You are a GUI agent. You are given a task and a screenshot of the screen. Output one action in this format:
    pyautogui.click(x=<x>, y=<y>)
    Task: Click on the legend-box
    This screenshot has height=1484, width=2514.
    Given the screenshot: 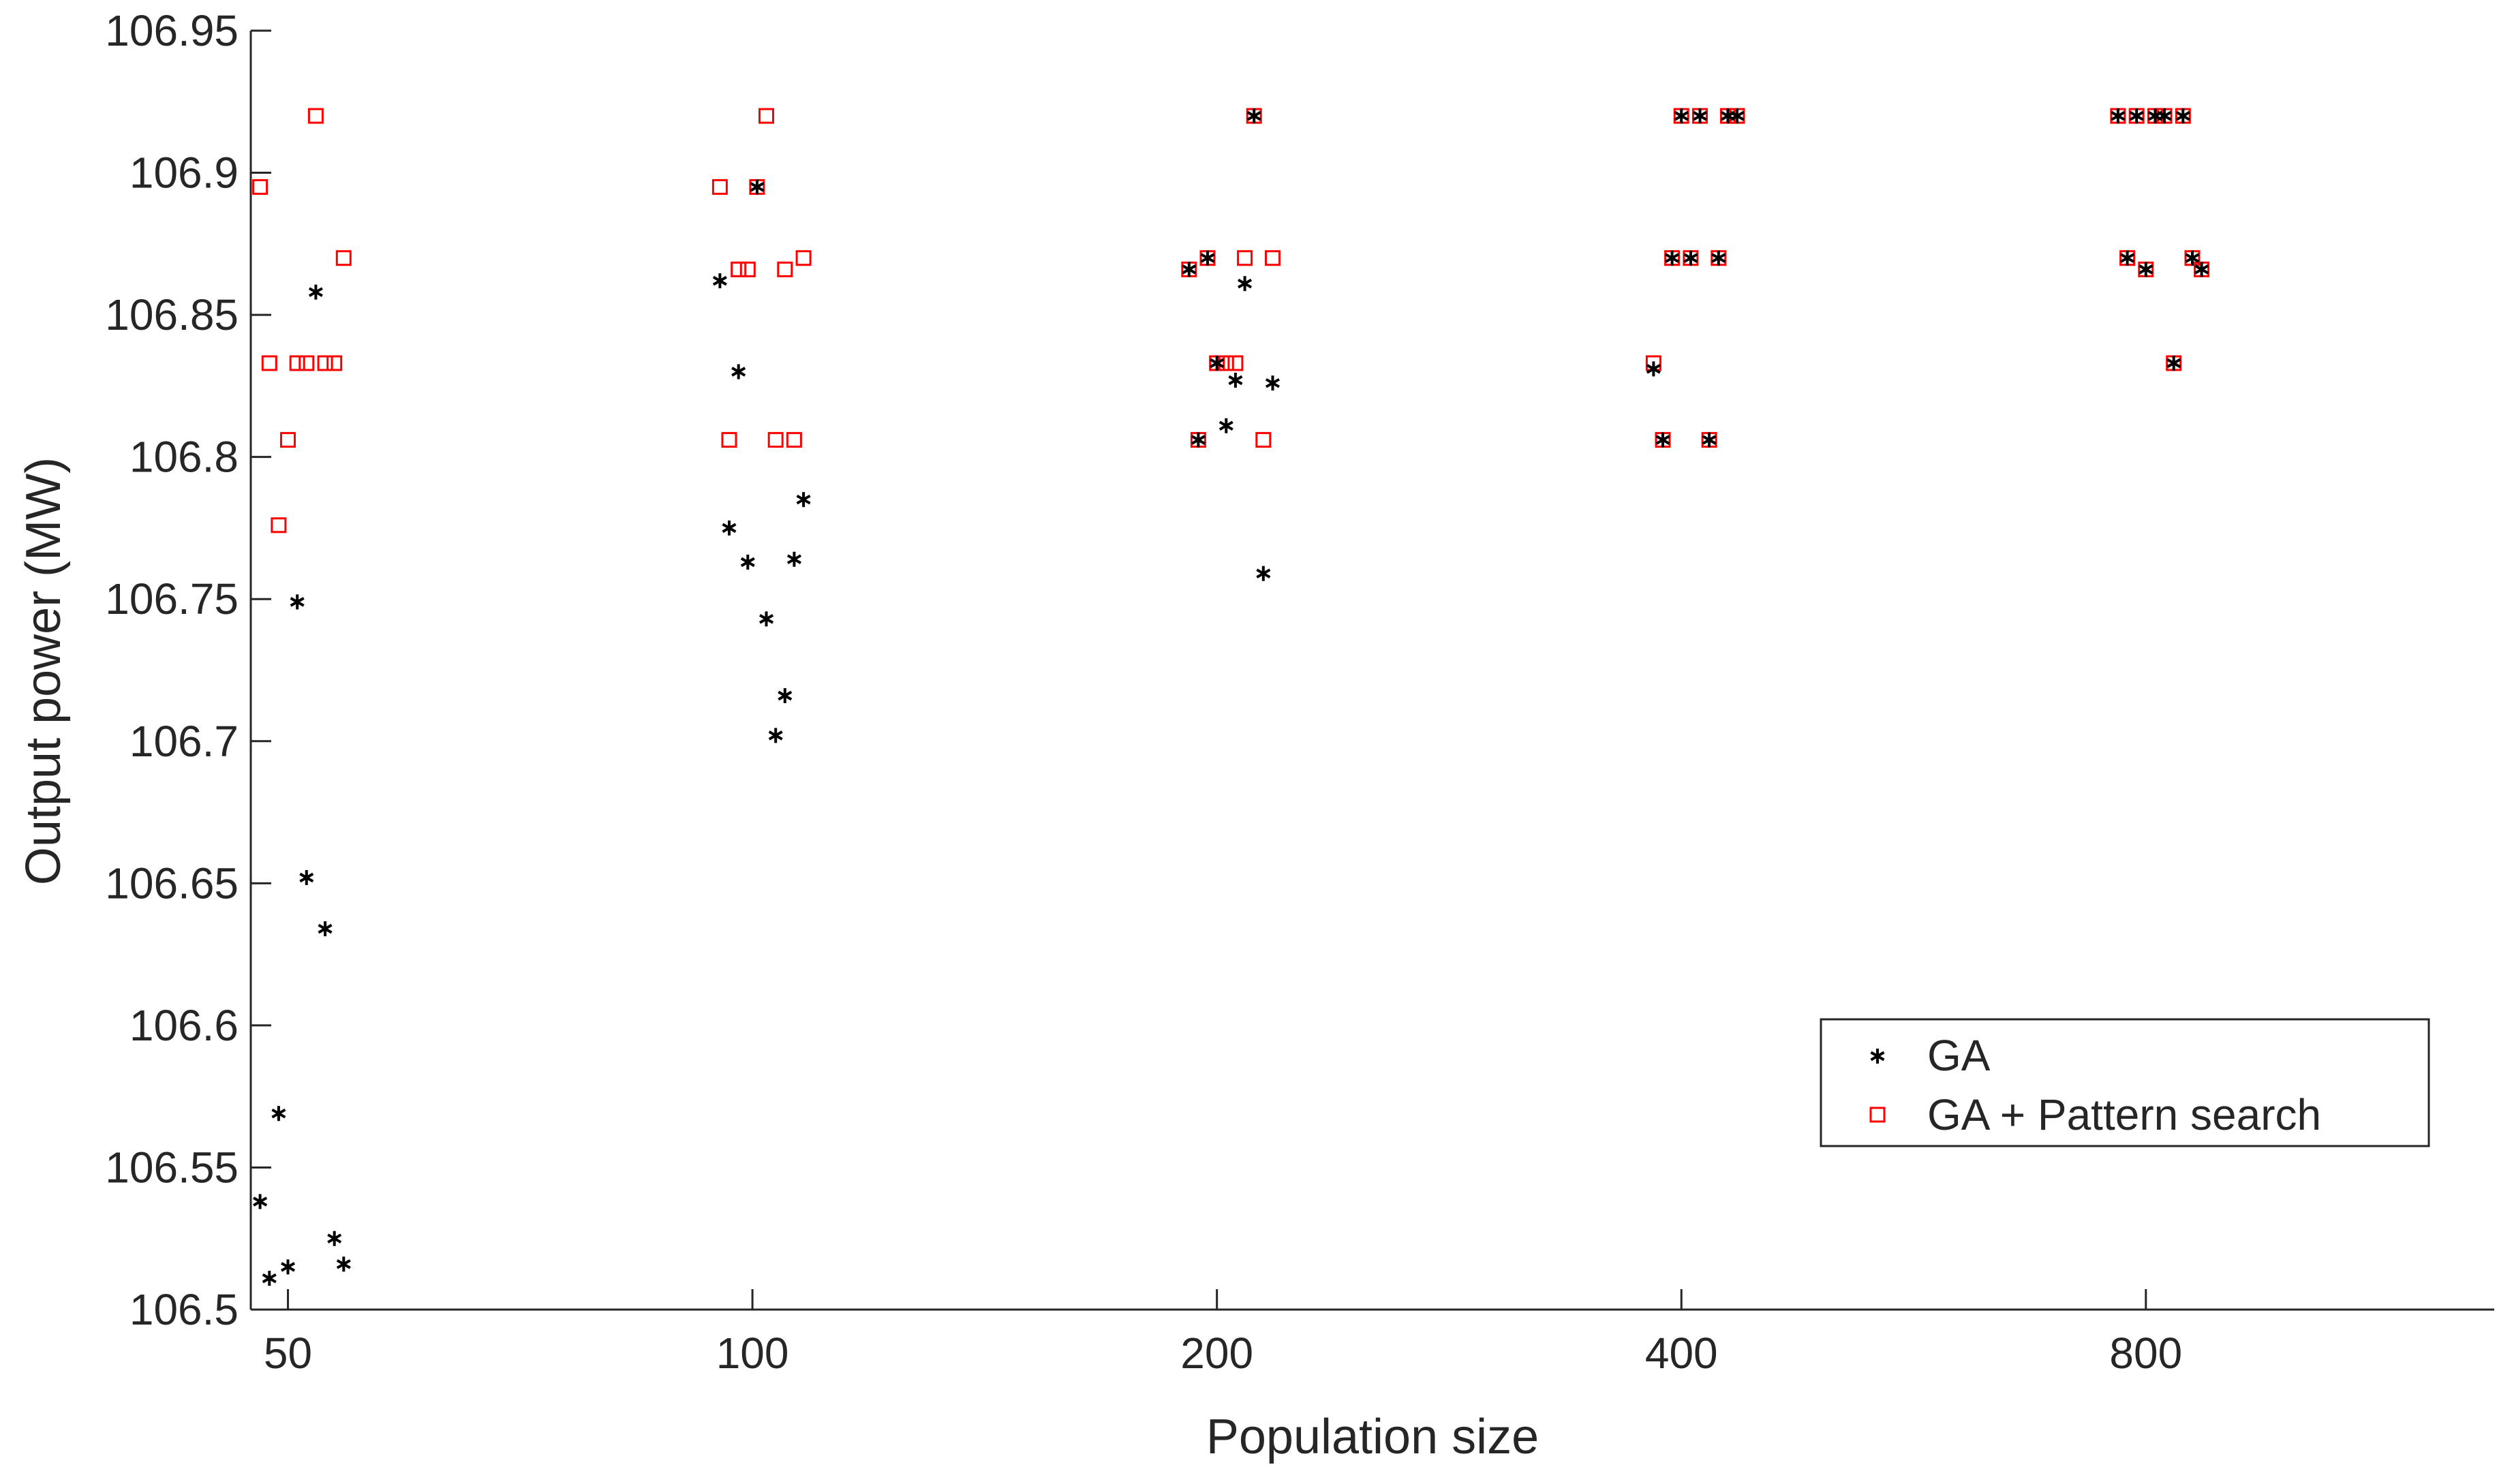 What is the action you would take?
    pyautogui.click(x=2125, y=1082)
    